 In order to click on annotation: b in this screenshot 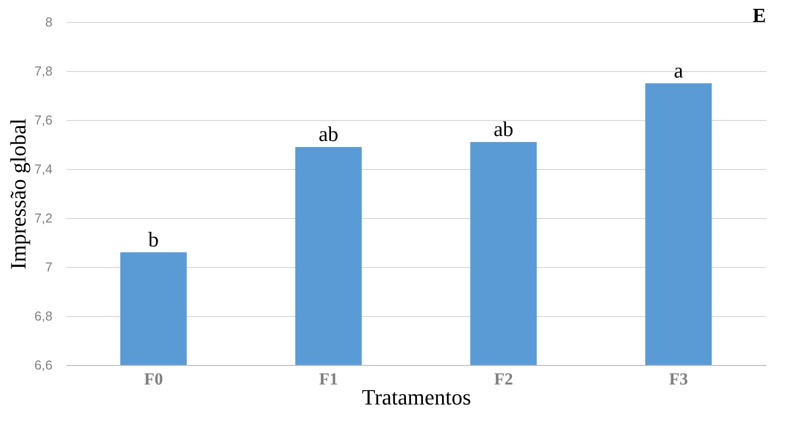, I will do `click(153, 239)`.